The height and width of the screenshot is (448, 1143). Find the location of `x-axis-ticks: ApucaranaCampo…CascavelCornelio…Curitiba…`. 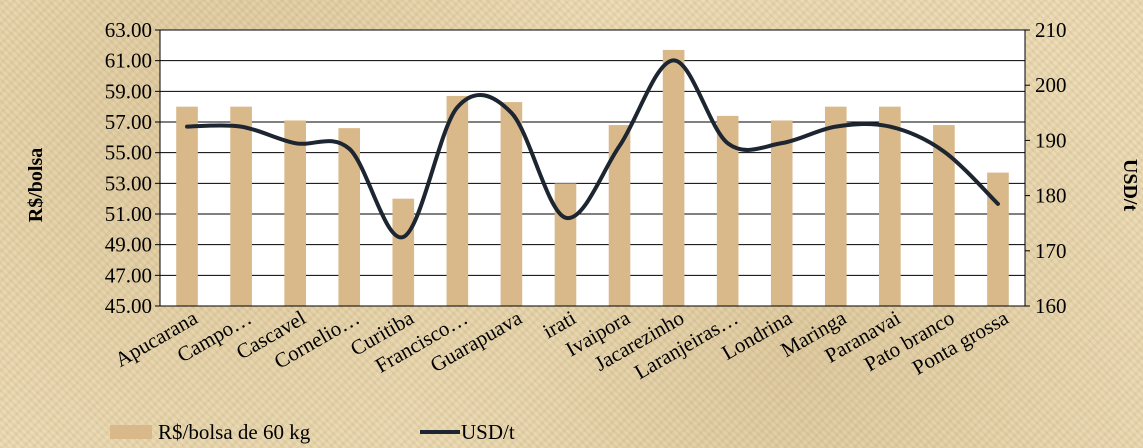

x-axis-ticks: ApucaranaCampo…CascavelCornelio…Curitiba… is located at coordinates (562, 344).